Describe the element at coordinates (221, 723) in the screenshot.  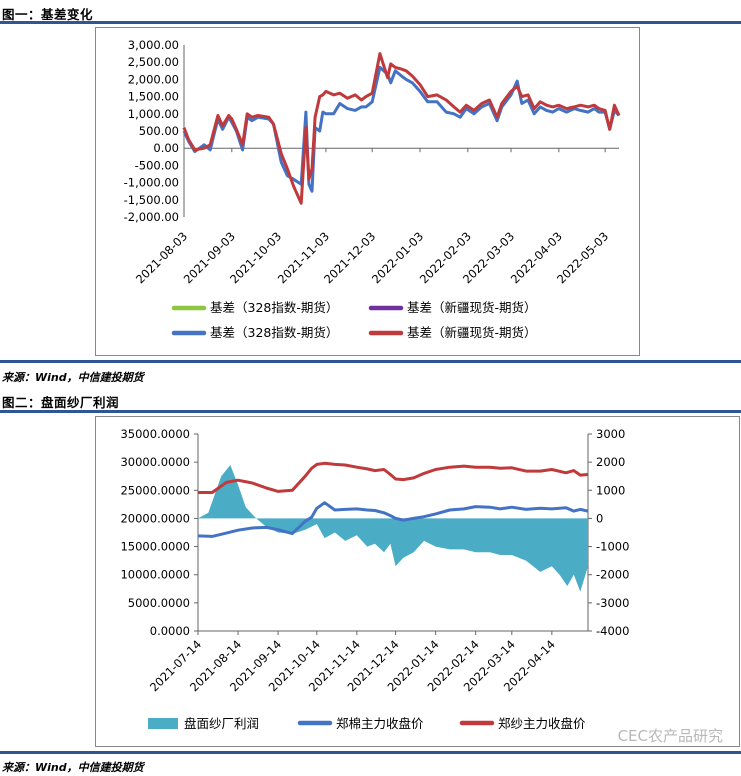
I see `legend-label: 盘面纱厂利润` at that location.